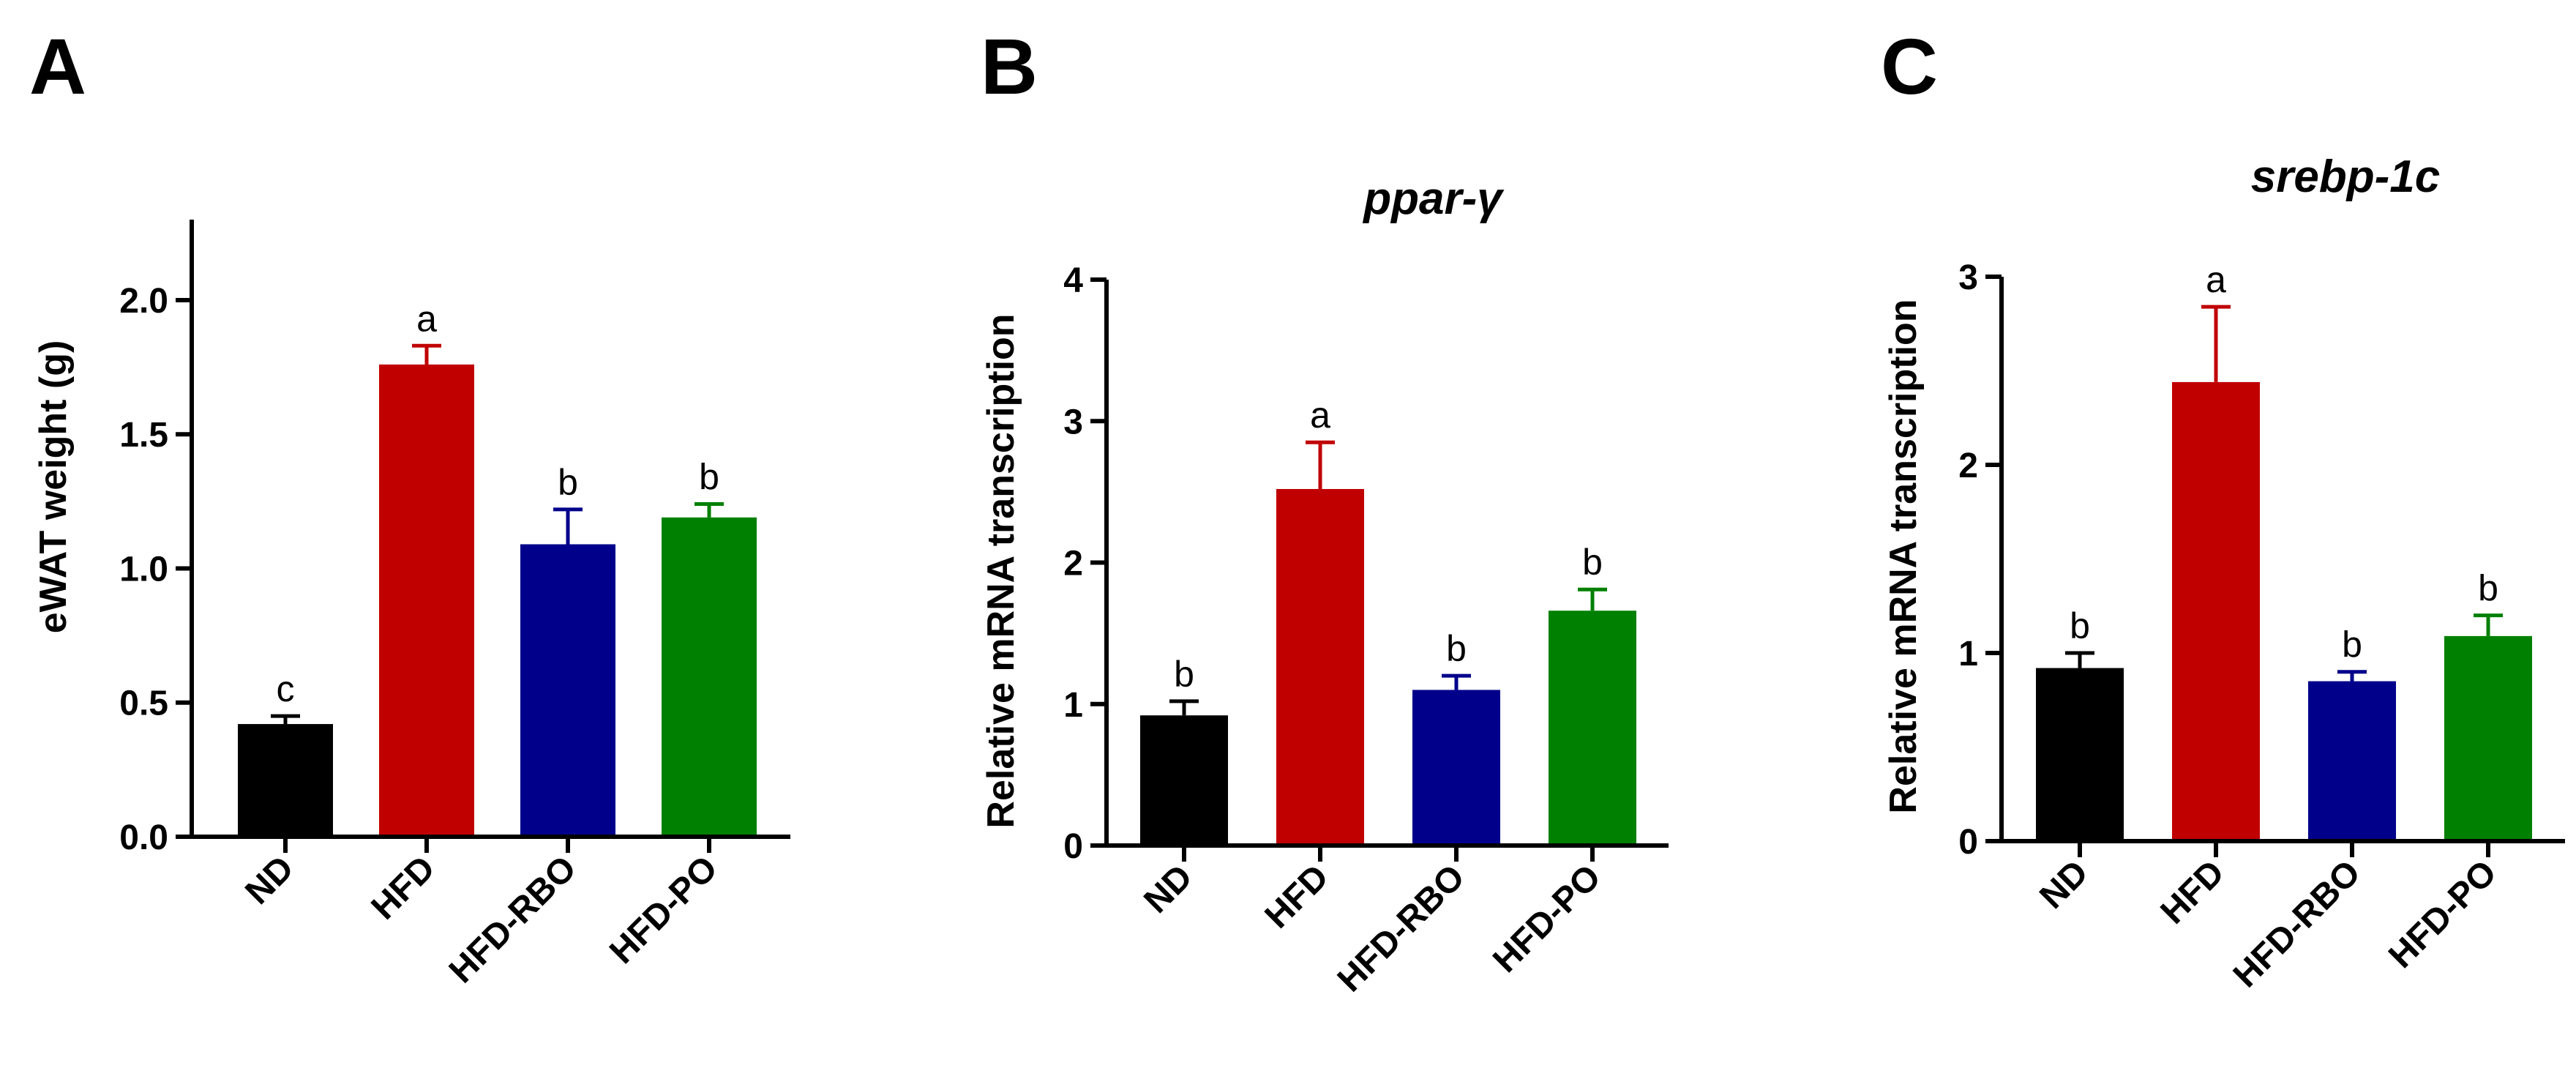  Describe the element at coordinates (1968, 466) in the screenshot. I see `y-tick-label-c-2: 2` at that location.